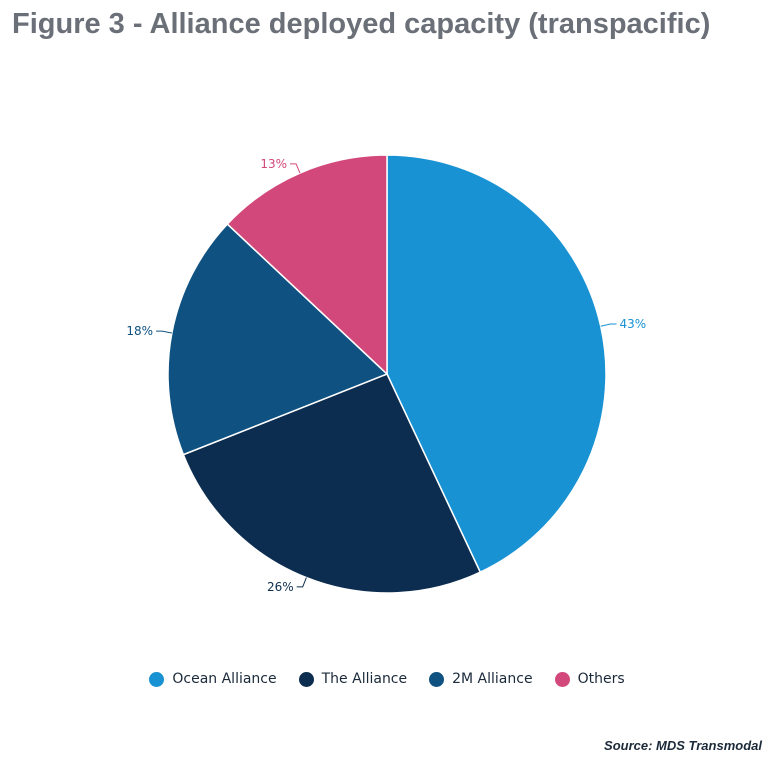  I want to click on legend-label-the-alliance: The Alliance, so click(364, 679).